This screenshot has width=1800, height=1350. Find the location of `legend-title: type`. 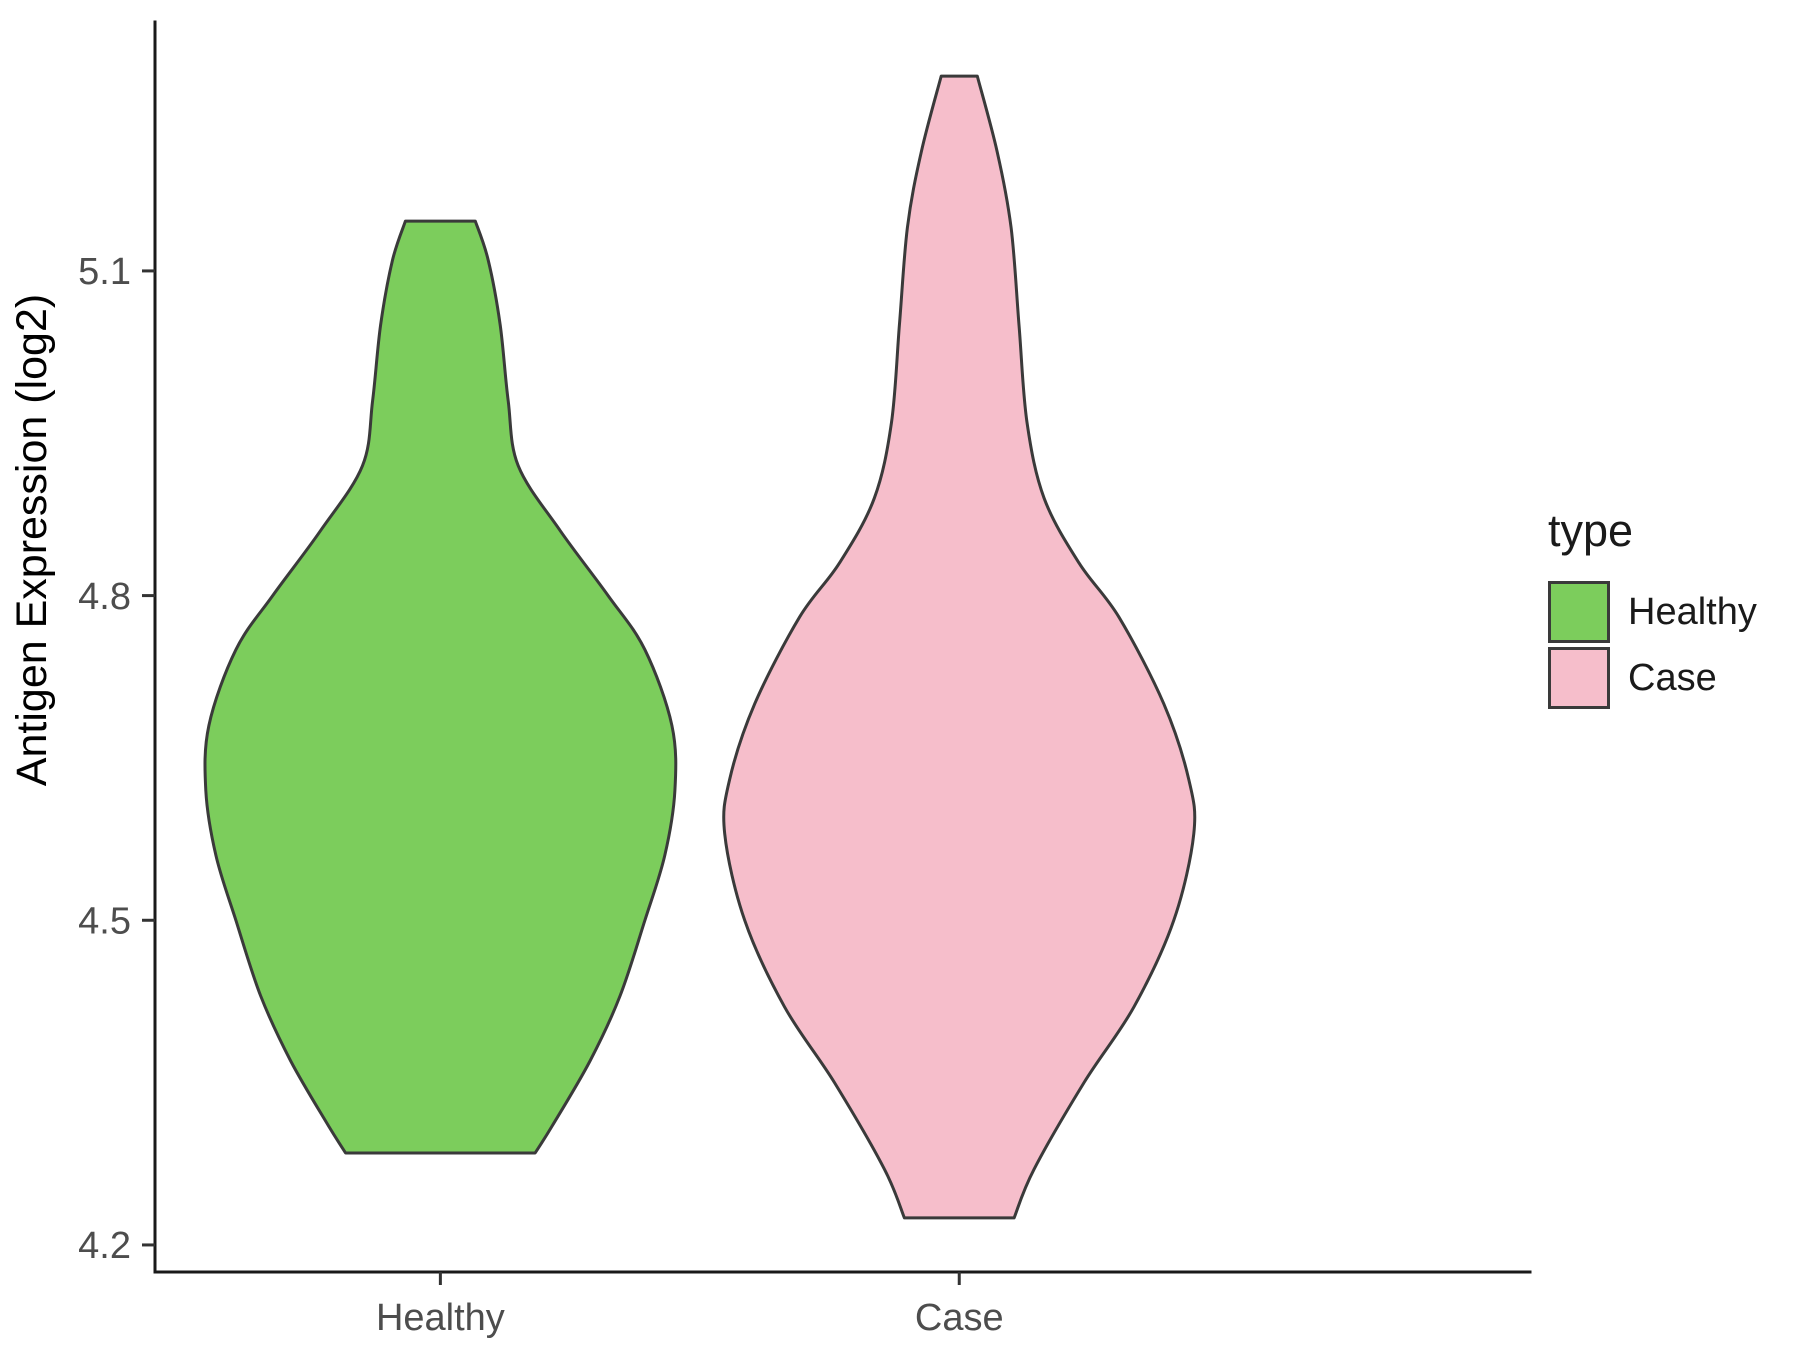

legend-title: type is located at coordinates (1591, 530).